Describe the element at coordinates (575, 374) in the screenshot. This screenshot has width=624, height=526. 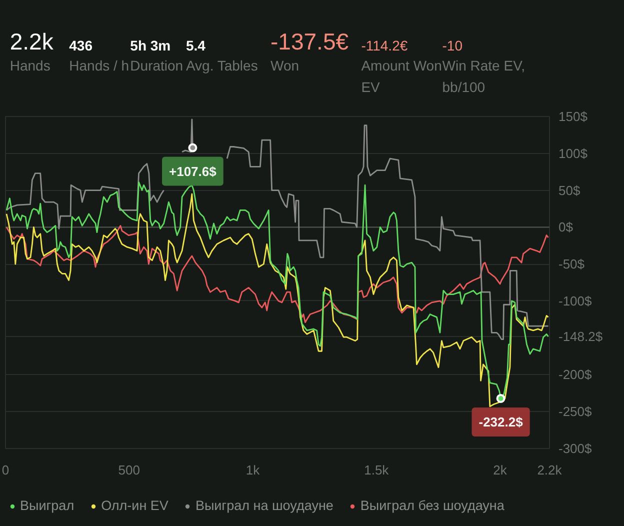
I see `y-tick-label: -200$` at that location.